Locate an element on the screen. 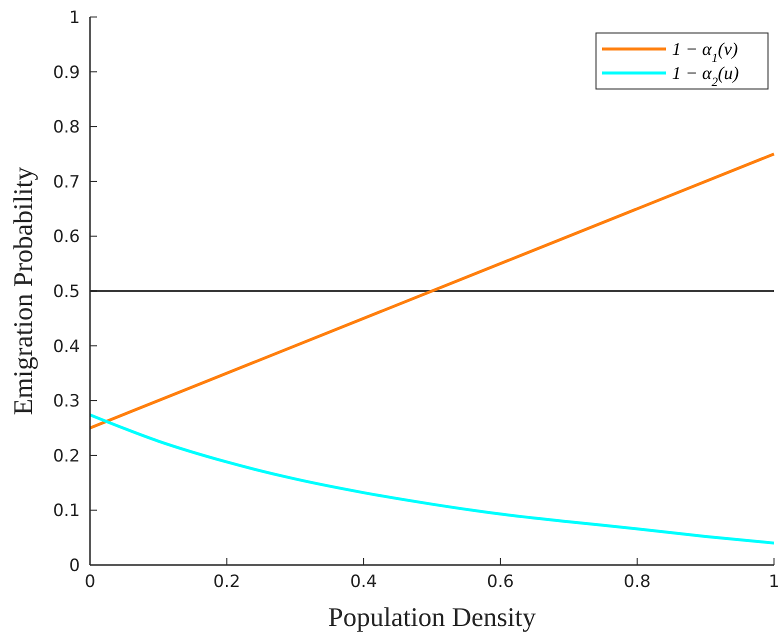  y-tick-label: 0.8 is located at coordinates (66, 128).